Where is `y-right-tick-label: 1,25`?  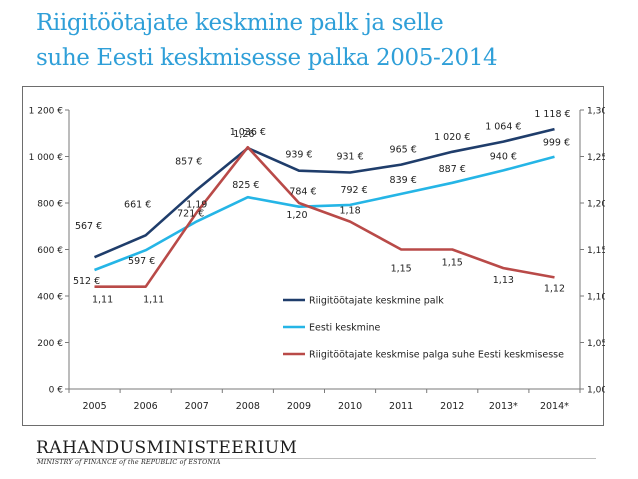
y-right-tick-label: 1,25 is located at coordinates (596, 158).